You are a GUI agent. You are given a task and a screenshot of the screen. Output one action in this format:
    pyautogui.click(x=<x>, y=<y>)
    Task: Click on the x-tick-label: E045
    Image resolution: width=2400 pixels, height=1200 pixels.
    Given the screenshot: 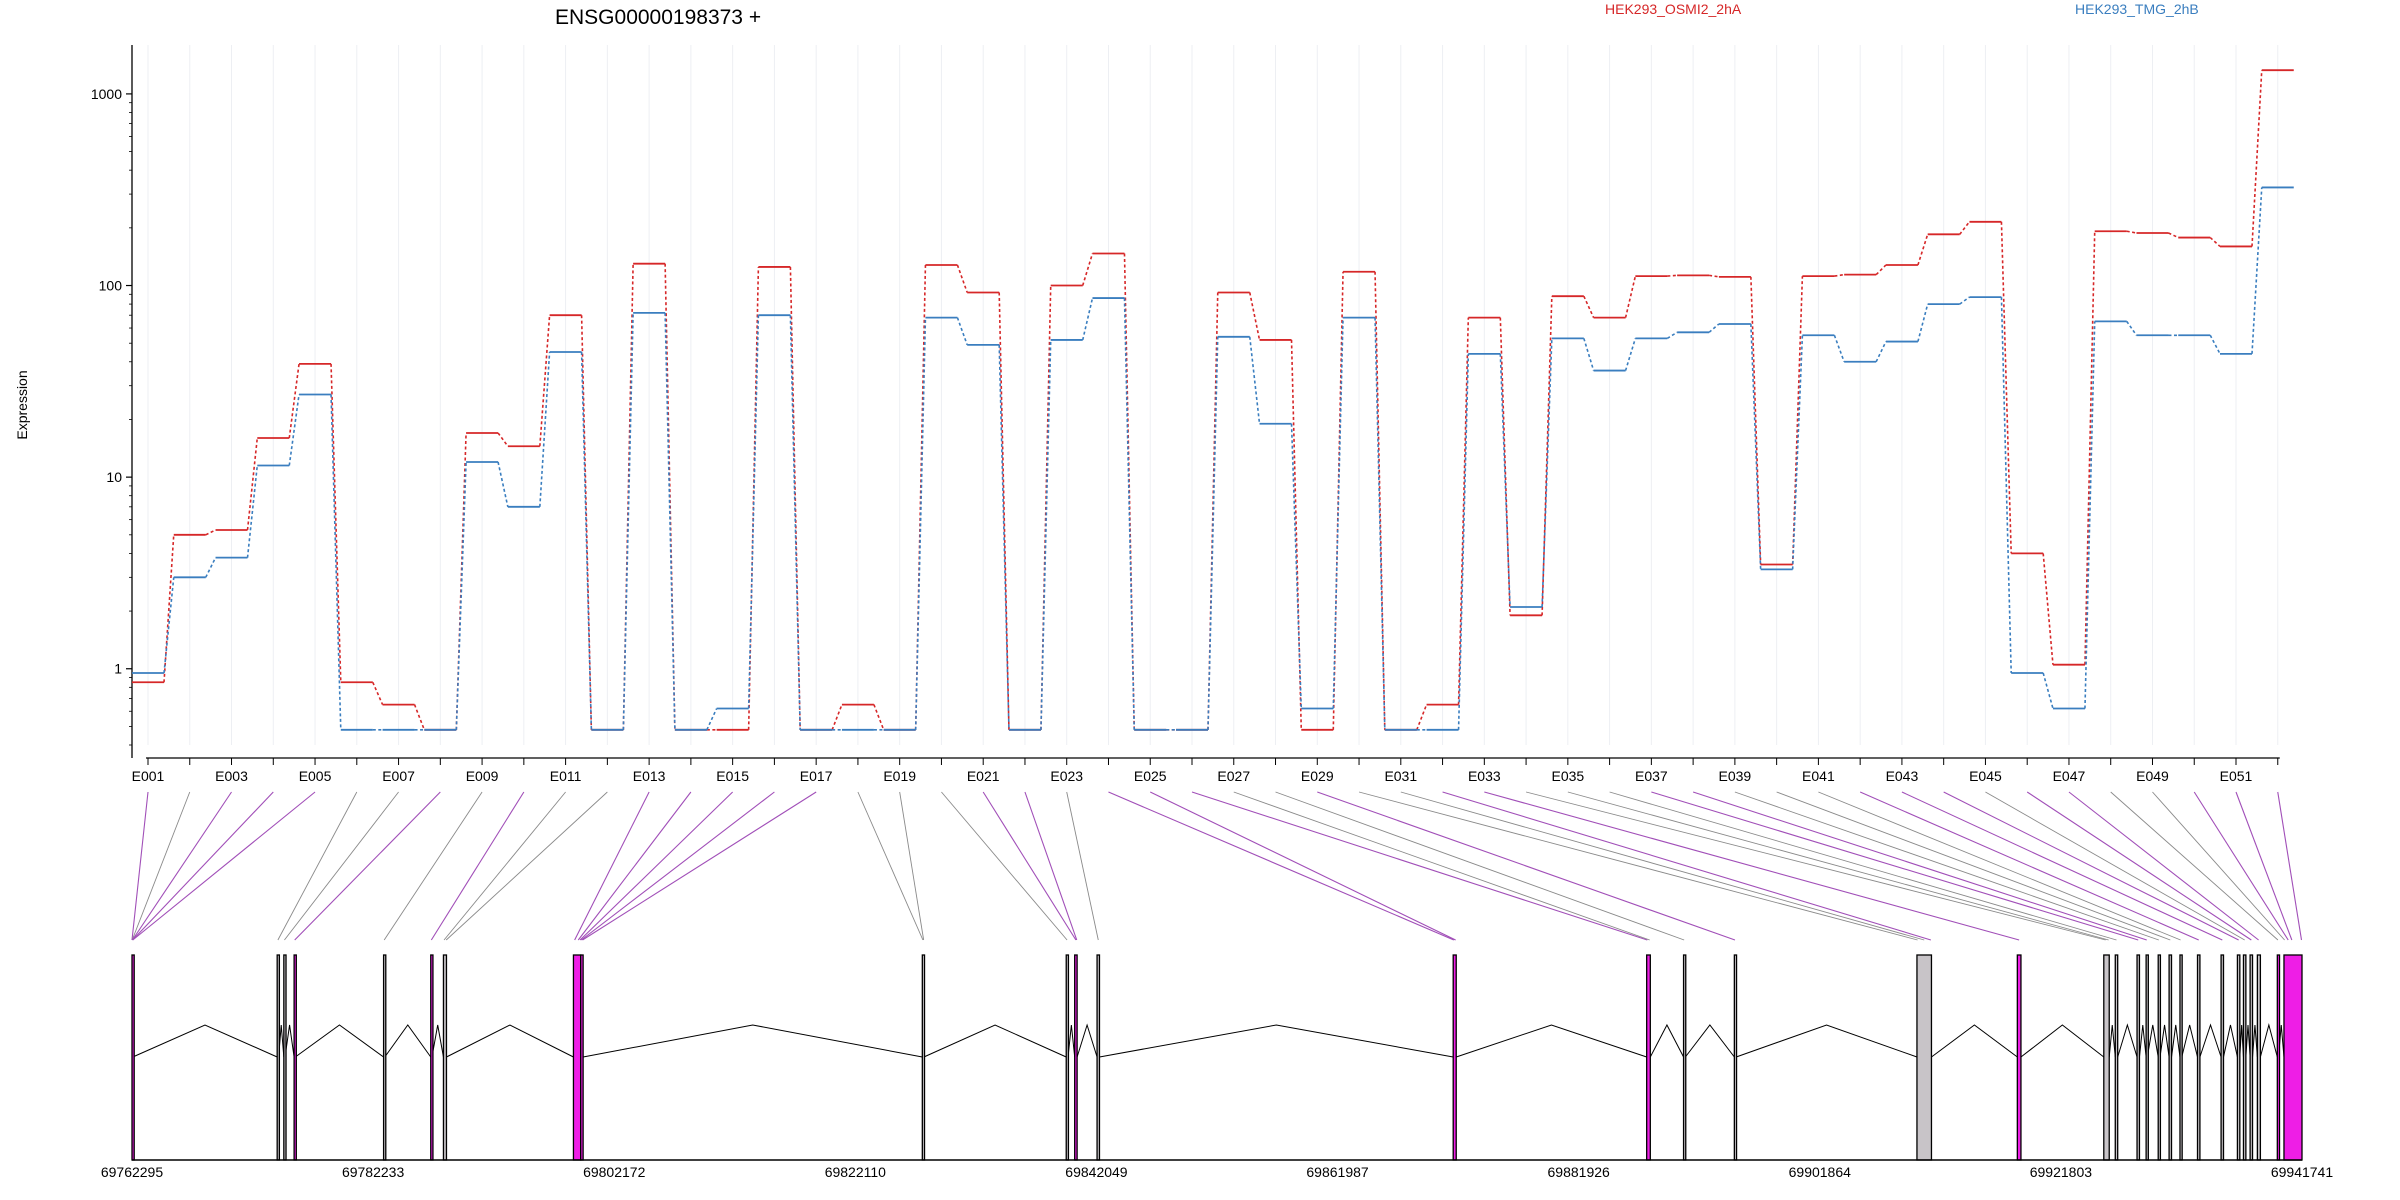 What is the action you would take?
    pyautogui.click(x=1985, y=776)
    